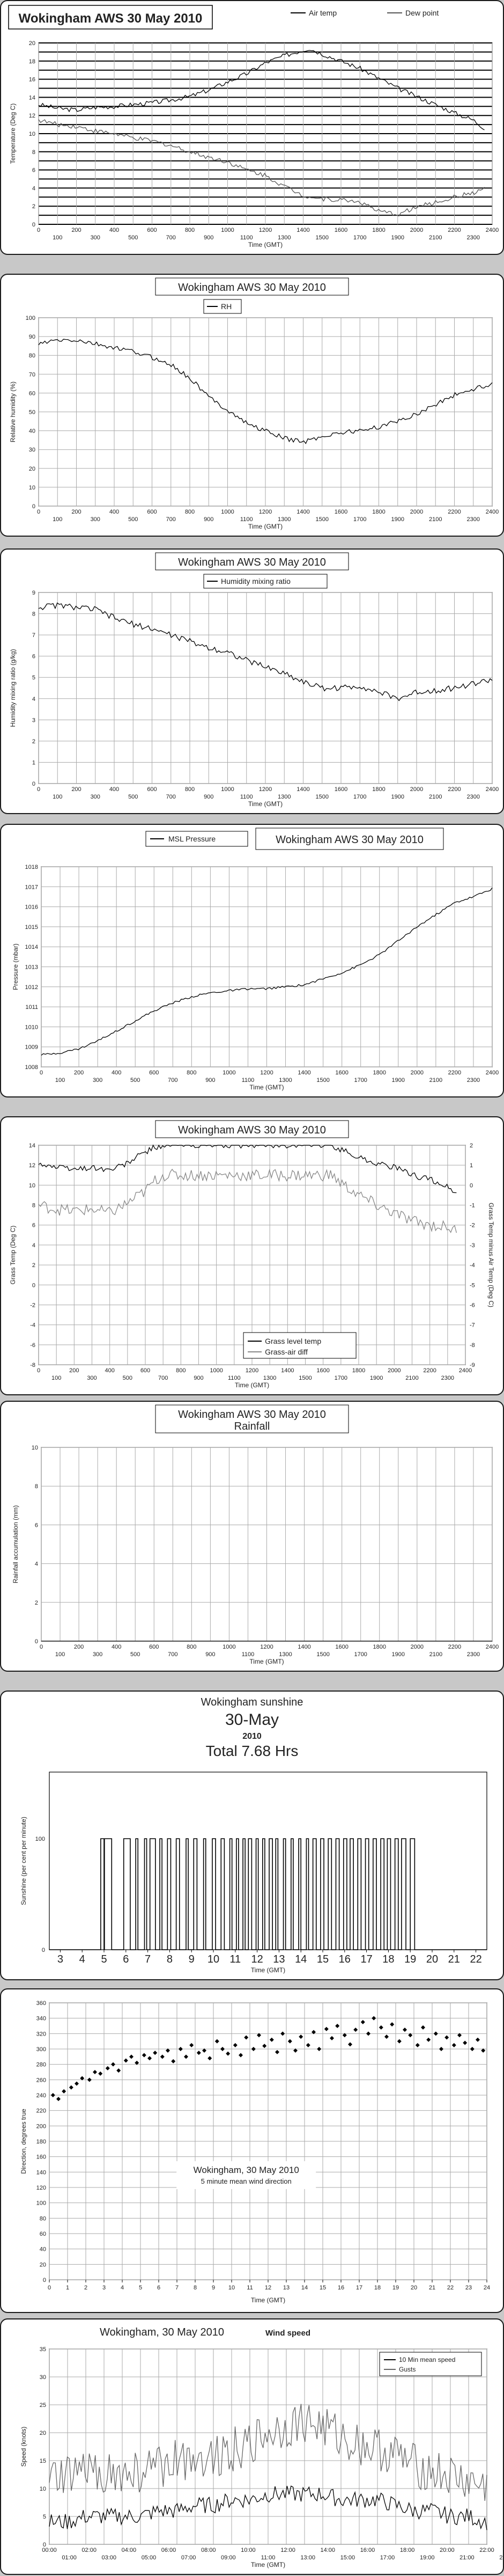  Describe the element at coordinates (265, 230) in the screenshot. I see `c1-xtick-label: 1200` at that location.